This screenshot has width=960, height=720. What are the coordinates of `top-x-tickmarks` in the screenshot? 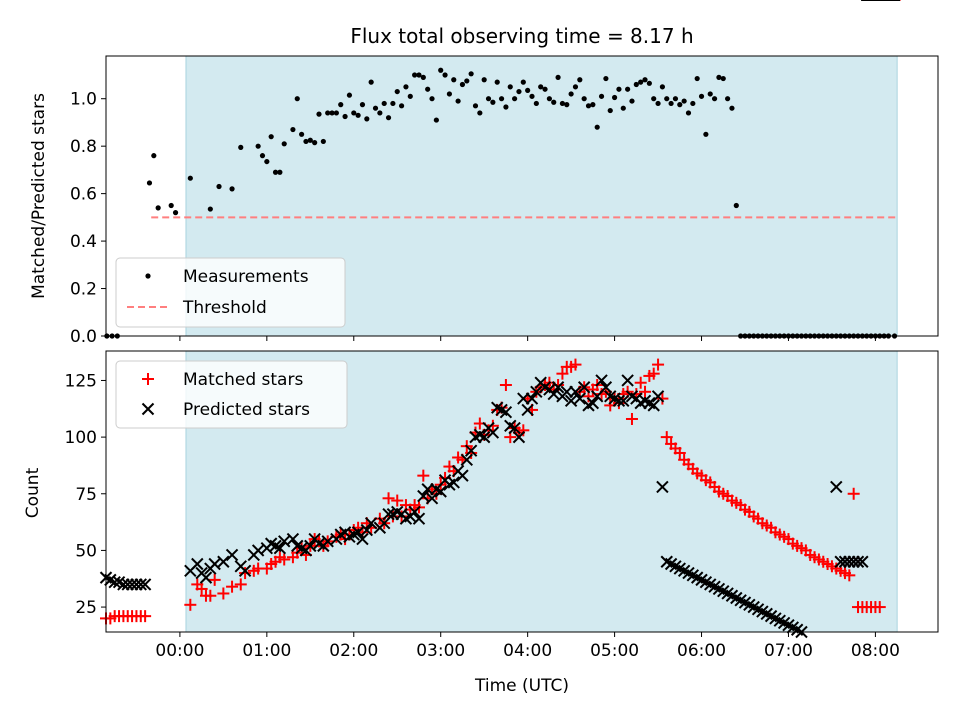 It's located at (527, 338).